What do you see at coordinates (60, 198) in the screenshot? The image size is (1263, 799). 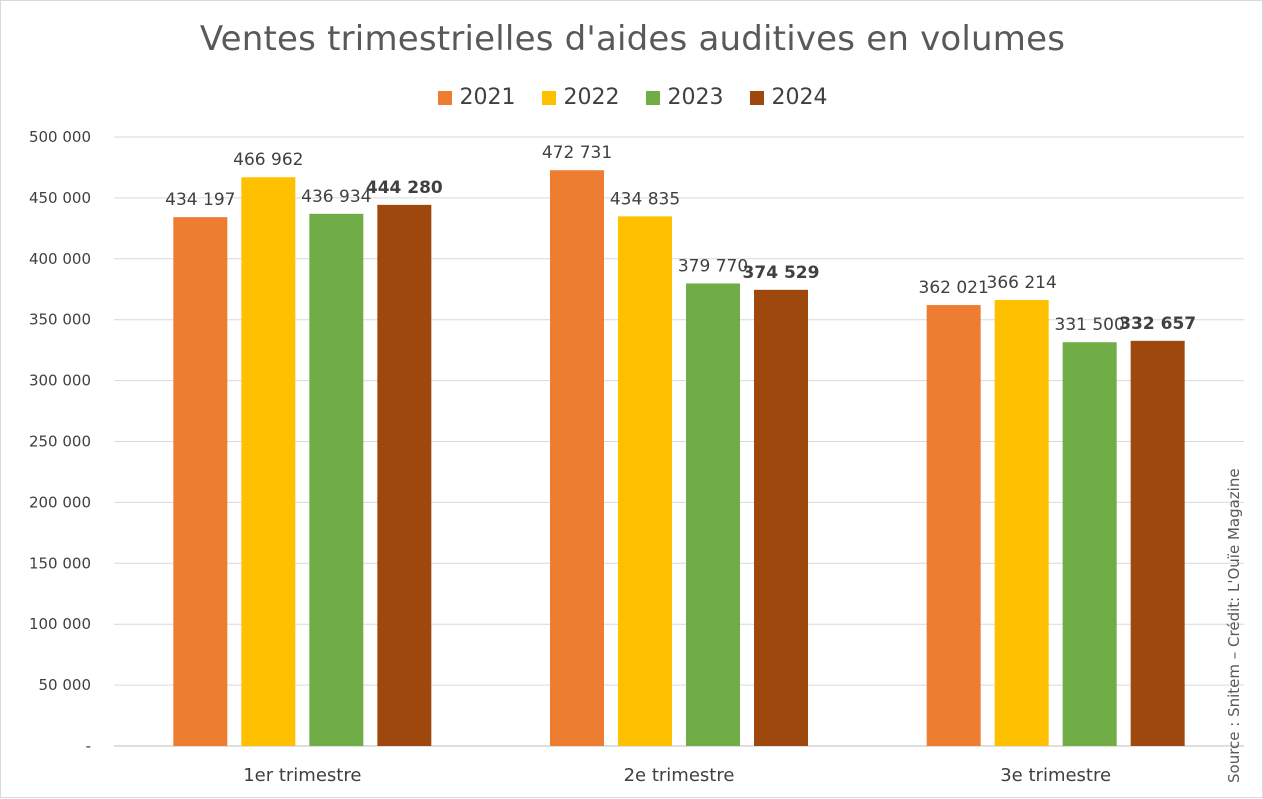 I see `y-tick-label: 450 000` at bounding box center [60, 198].